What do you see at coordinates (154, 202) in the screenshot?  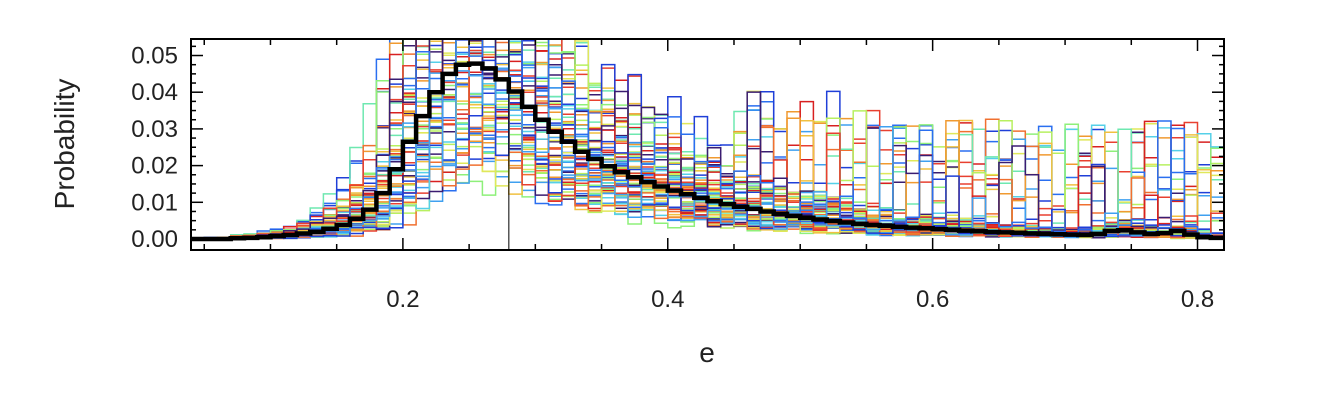 I see `y-tick-label: 0.01` at bounding box center [154, 202].